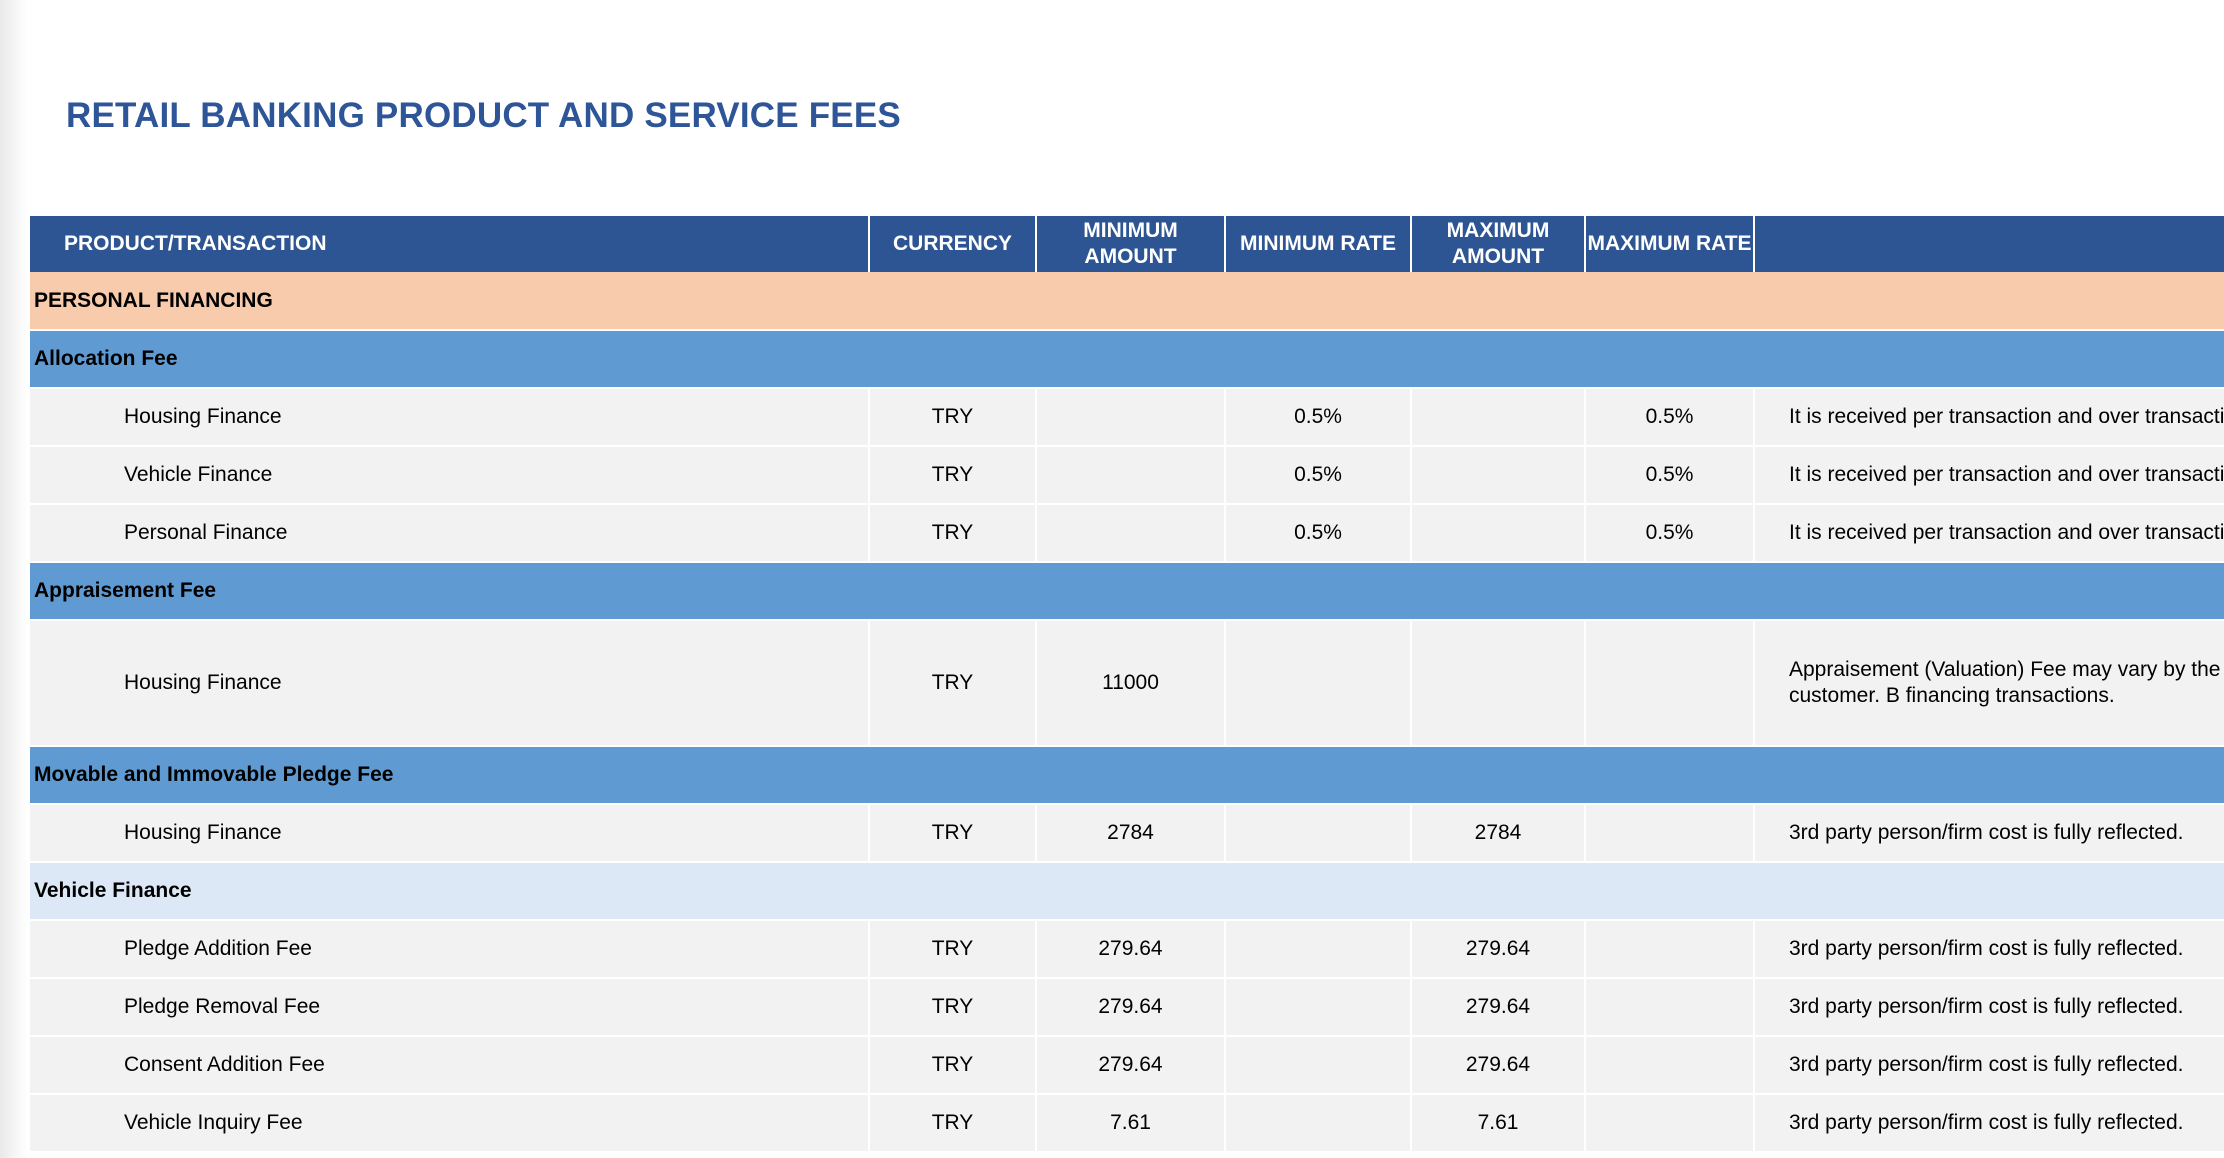 The image size is (2224, 1158). I want to click on cell-product: Pledge Removal Fee, so click(449, 1007).